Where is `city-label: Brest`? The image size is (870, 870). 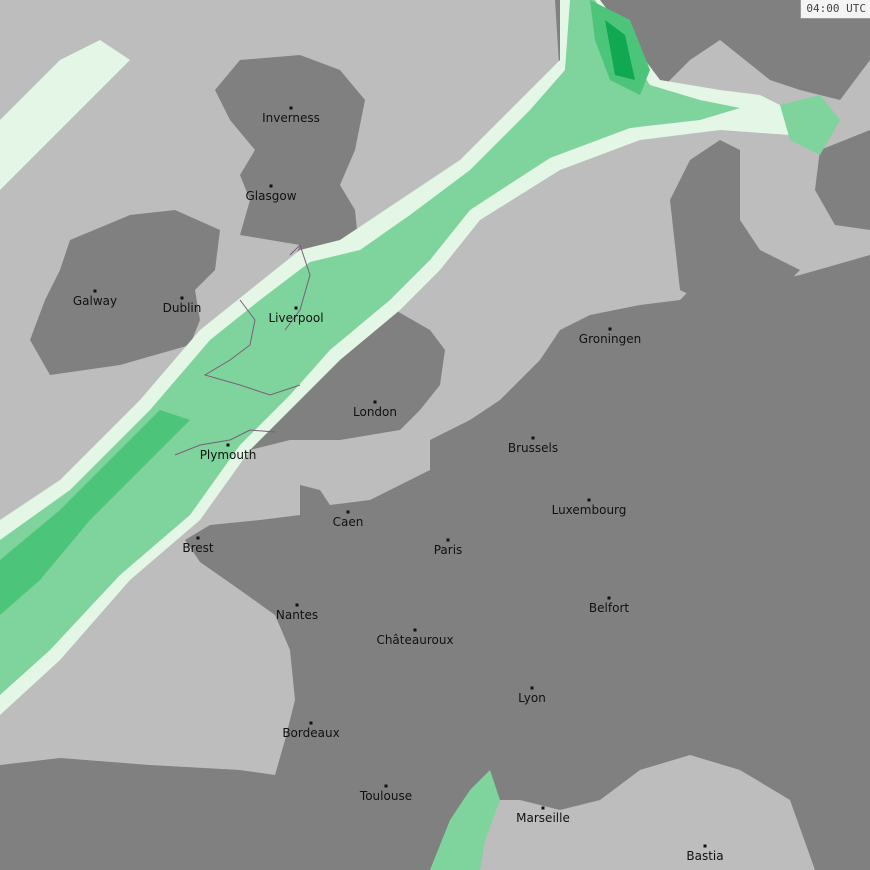
city-label: Brest is located at coordinates (198, 548).